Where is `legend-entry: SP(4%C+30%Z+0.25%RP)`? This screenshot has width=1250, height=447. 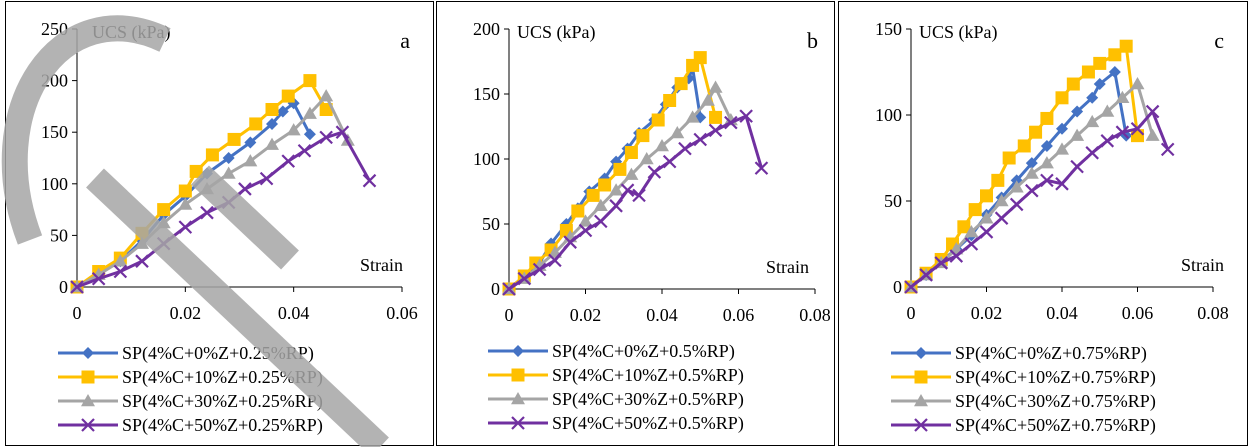
legend-entry: SP(4%C+30%Z+0.25%RP) is located at coordinates (190, 401).